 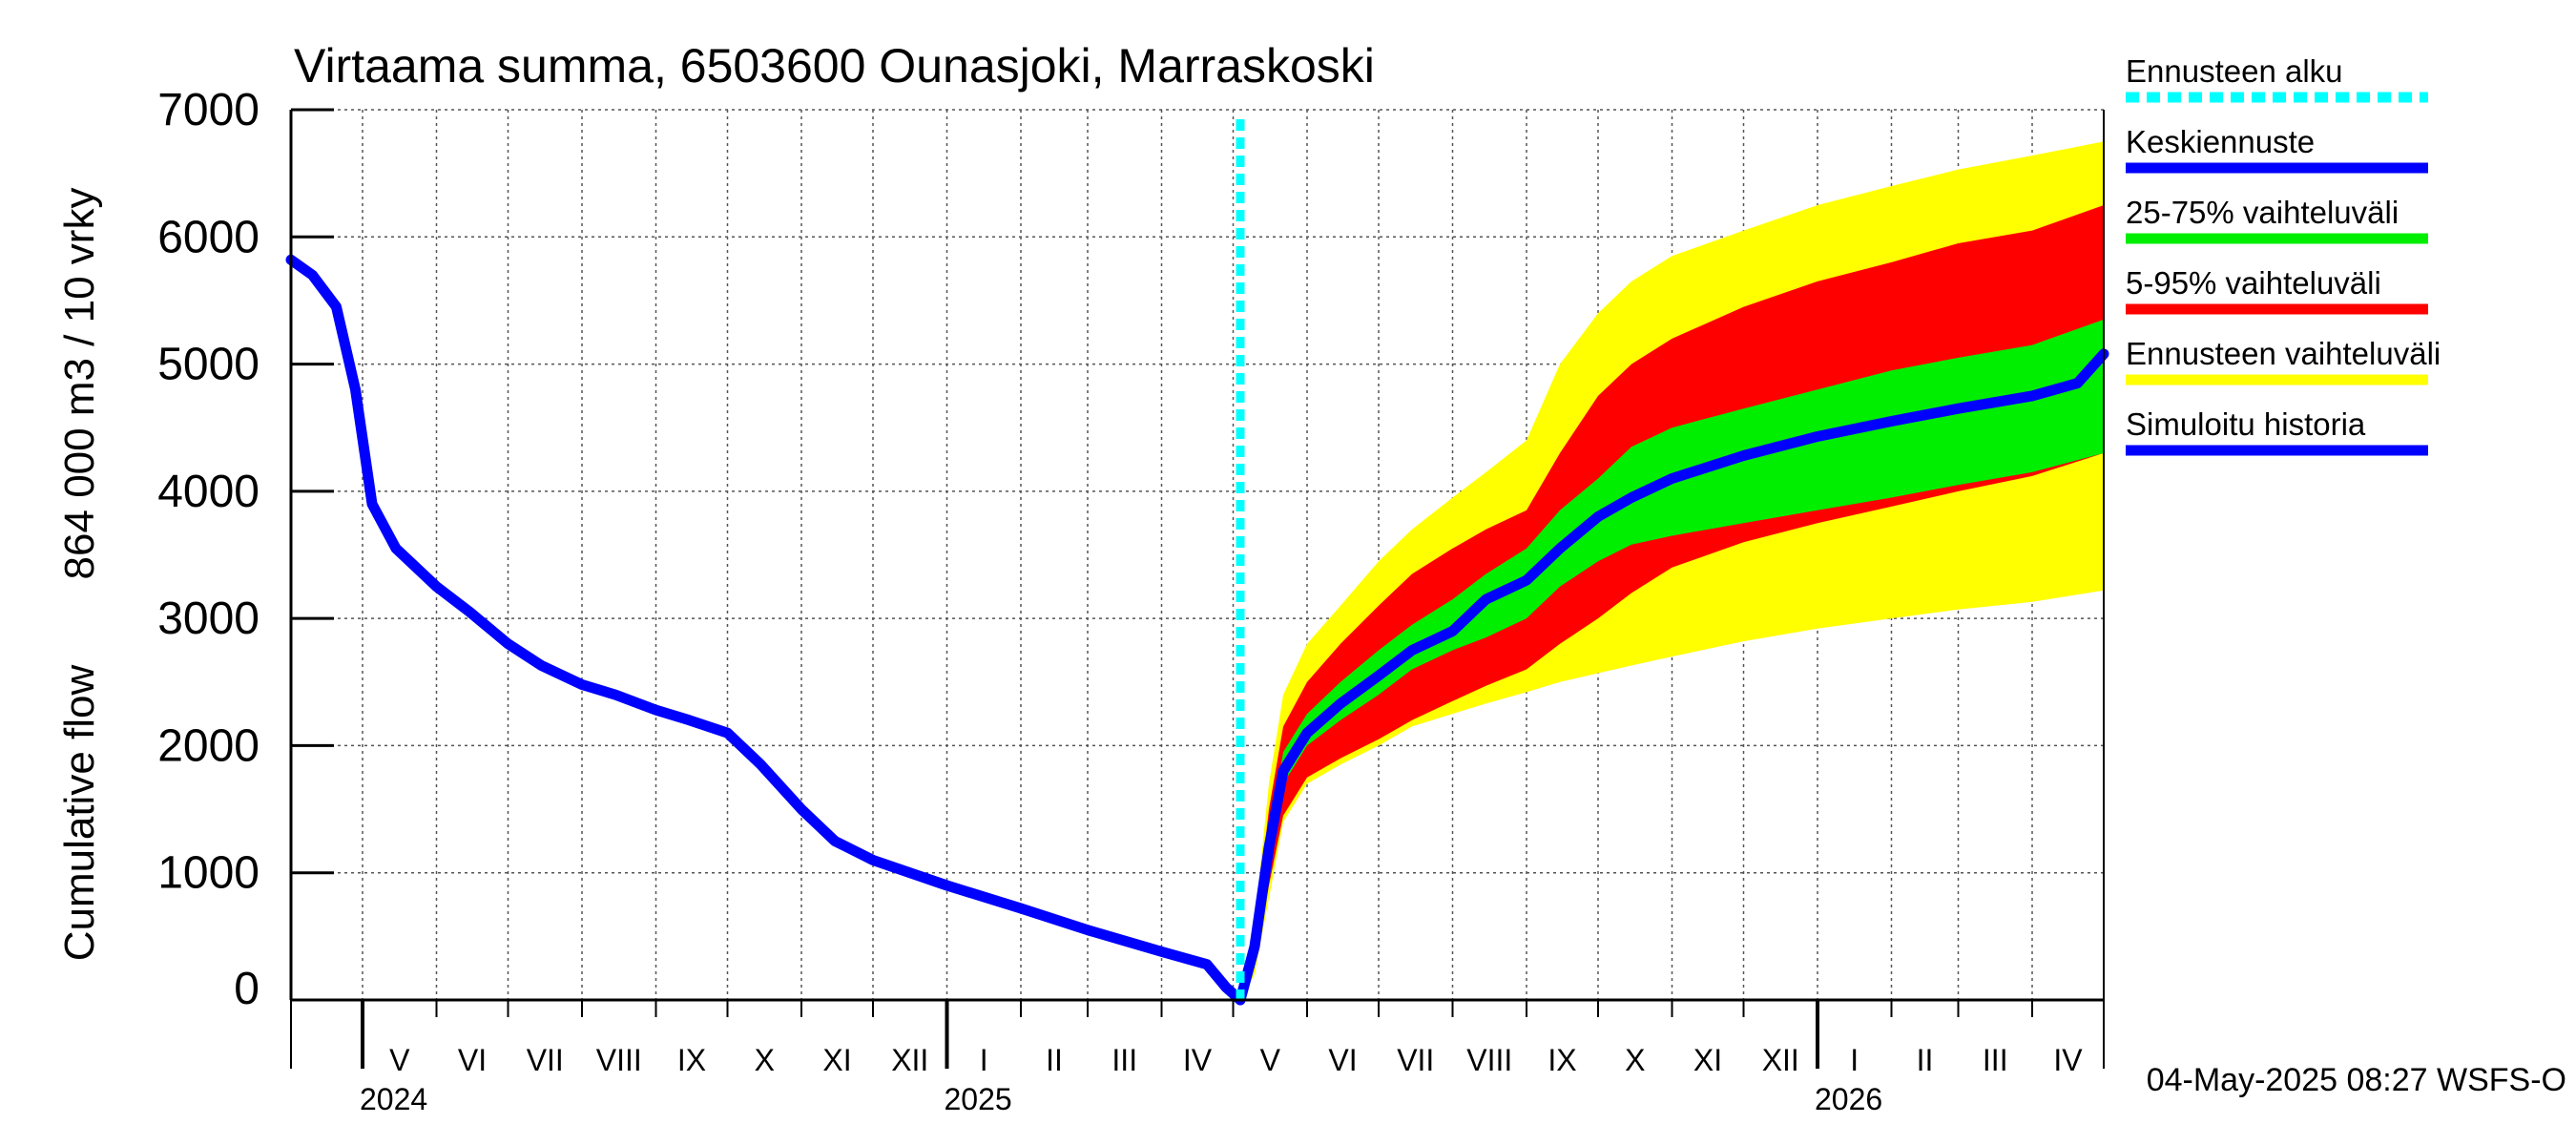 I want to click on y-tick-label: 0, so click(x=247, y=989).